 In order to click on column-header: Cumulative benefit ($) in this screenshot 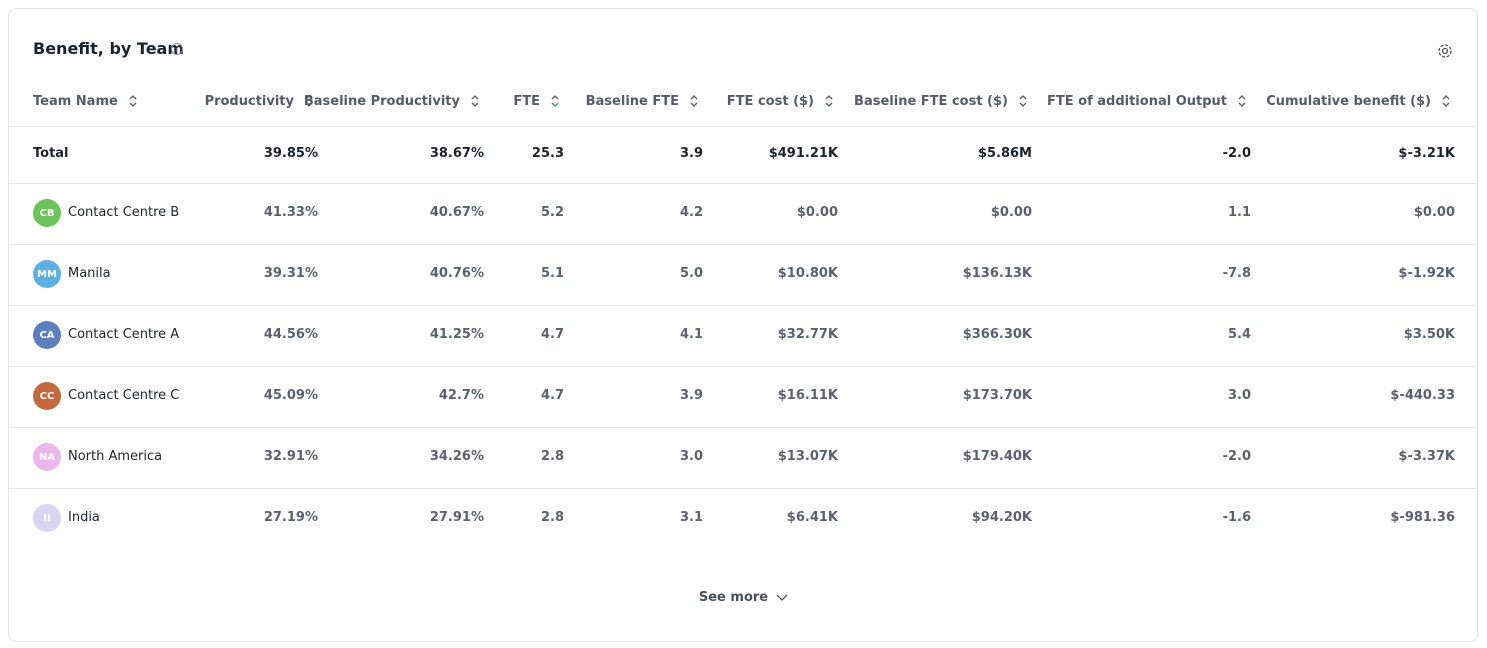, I will do `click(1358, 101)`.